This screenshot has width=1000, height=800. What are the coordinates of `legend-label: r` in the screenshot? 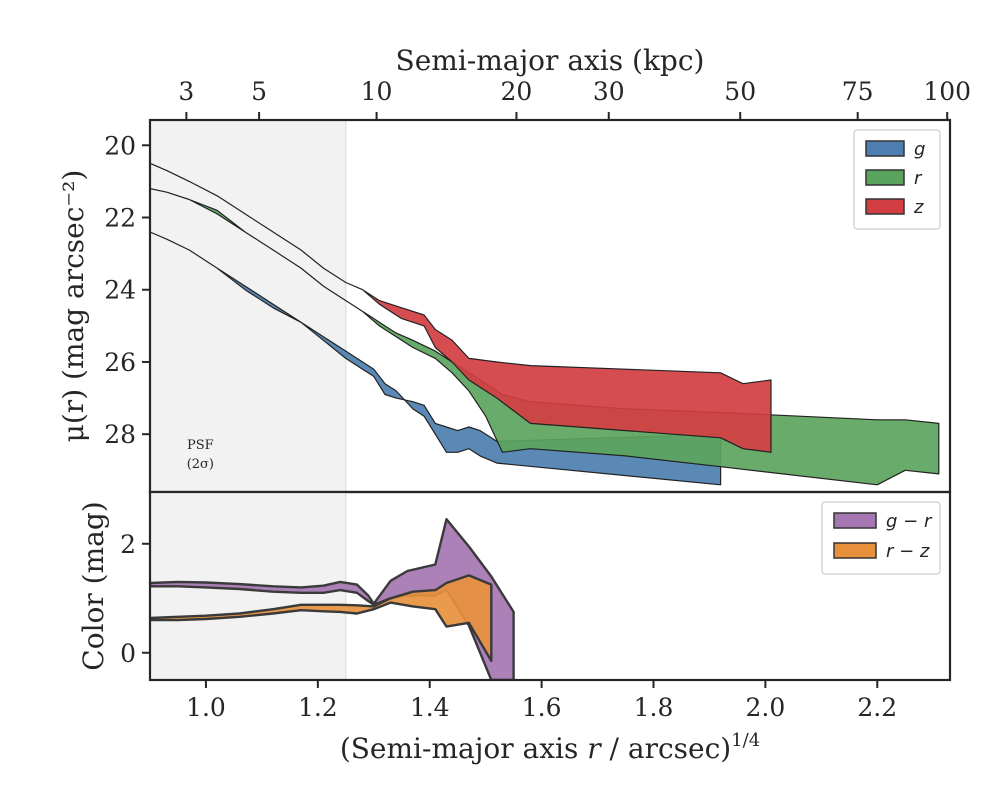 It's located at (918, 178).